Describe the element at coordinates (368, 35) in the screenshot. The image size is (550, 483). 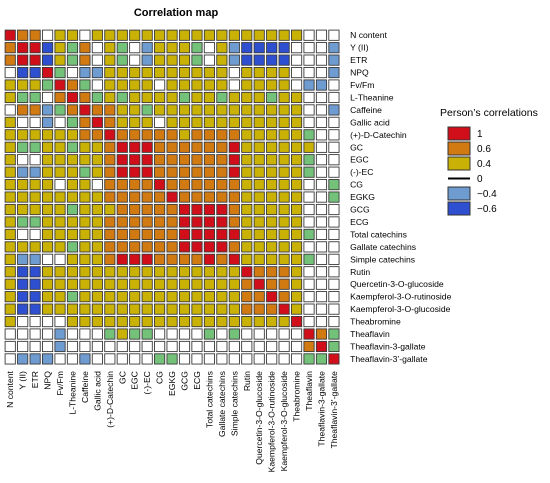
I see `row-label: N content` at that location.